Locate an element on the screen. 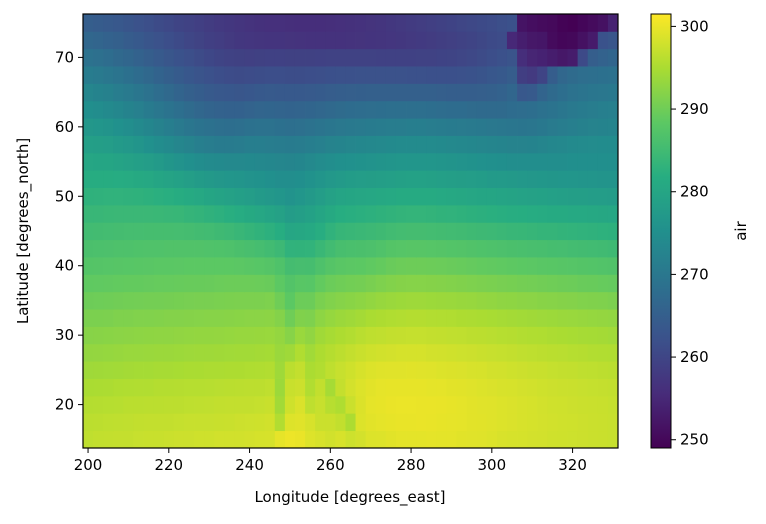 This screenshot has width=766, height=524. x-tick-label: 280 is located at coordinates (411, 465).